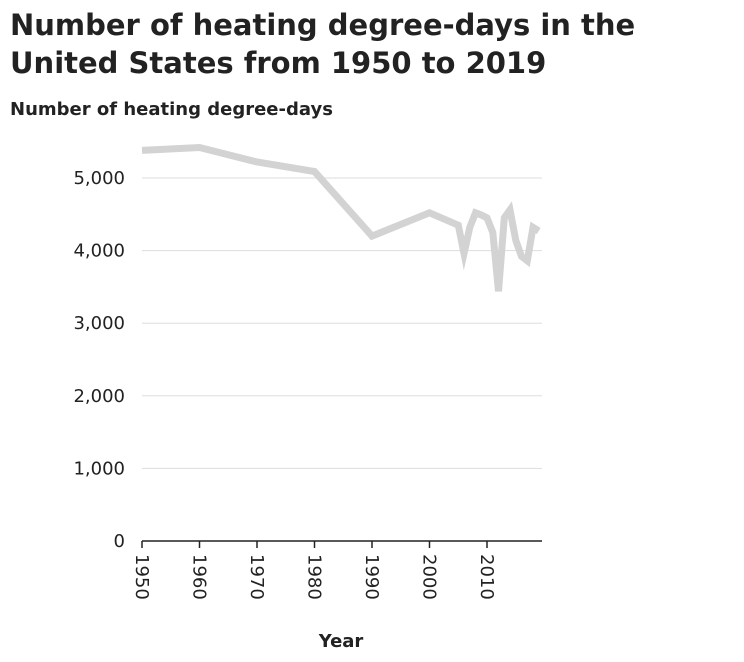  What do you see at coordinates (99, 323) in the screenshot?
I see `y-tick-label: 3,000` at bounding box center [99, 323].